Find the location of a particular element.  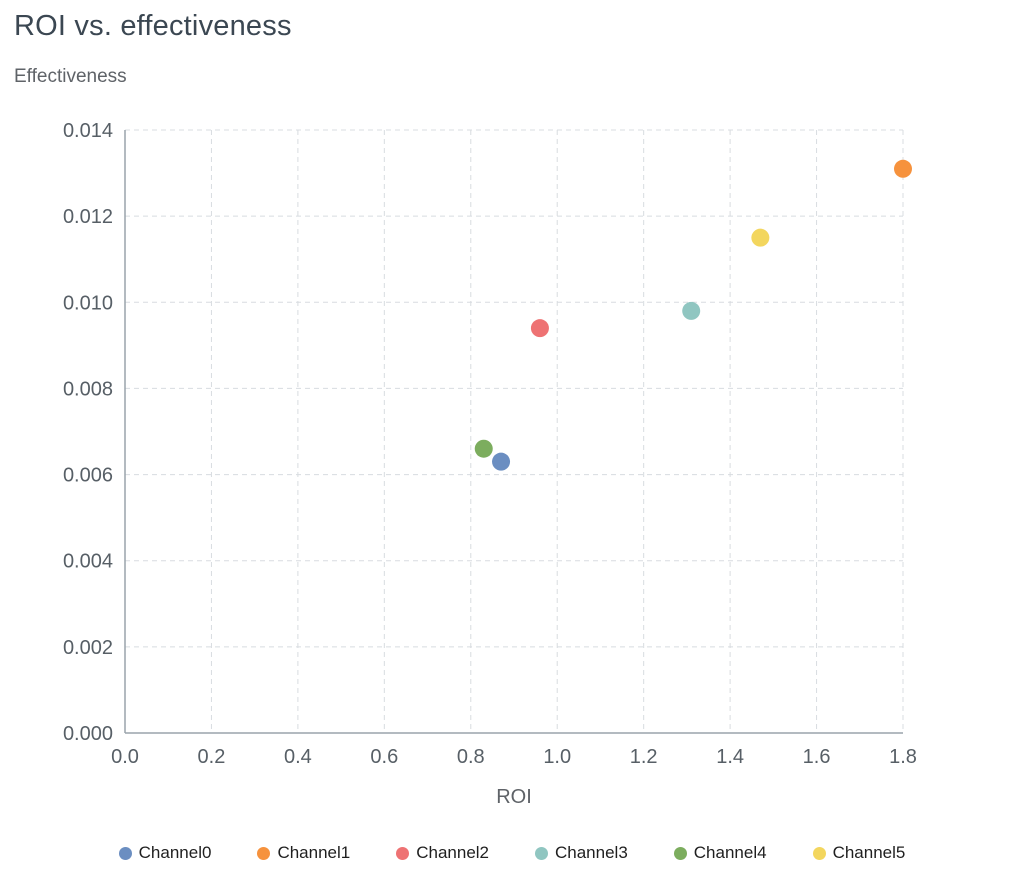

legend-item-Channel1: Channel1 is located at coordinates (303, 853).